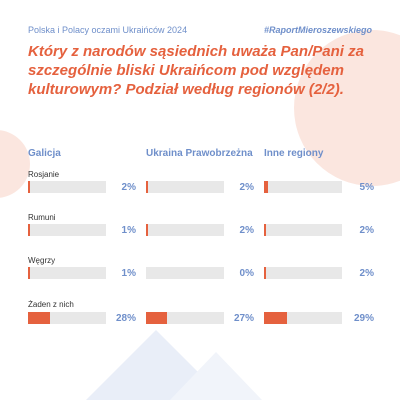  What do you see at coordinates (303, 273) in the screenshot?
I see `bar-track-inne-regiony-wegrzy` at bounding box center [303, 273].